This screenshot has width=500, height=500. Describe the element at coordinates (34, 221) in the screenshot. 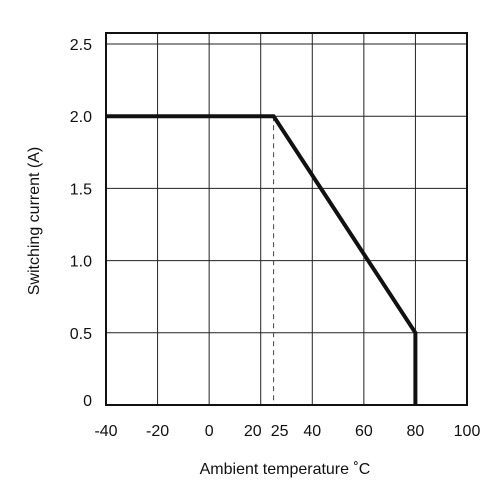

I see `y-axis-label: Switching current (A)` at that location.